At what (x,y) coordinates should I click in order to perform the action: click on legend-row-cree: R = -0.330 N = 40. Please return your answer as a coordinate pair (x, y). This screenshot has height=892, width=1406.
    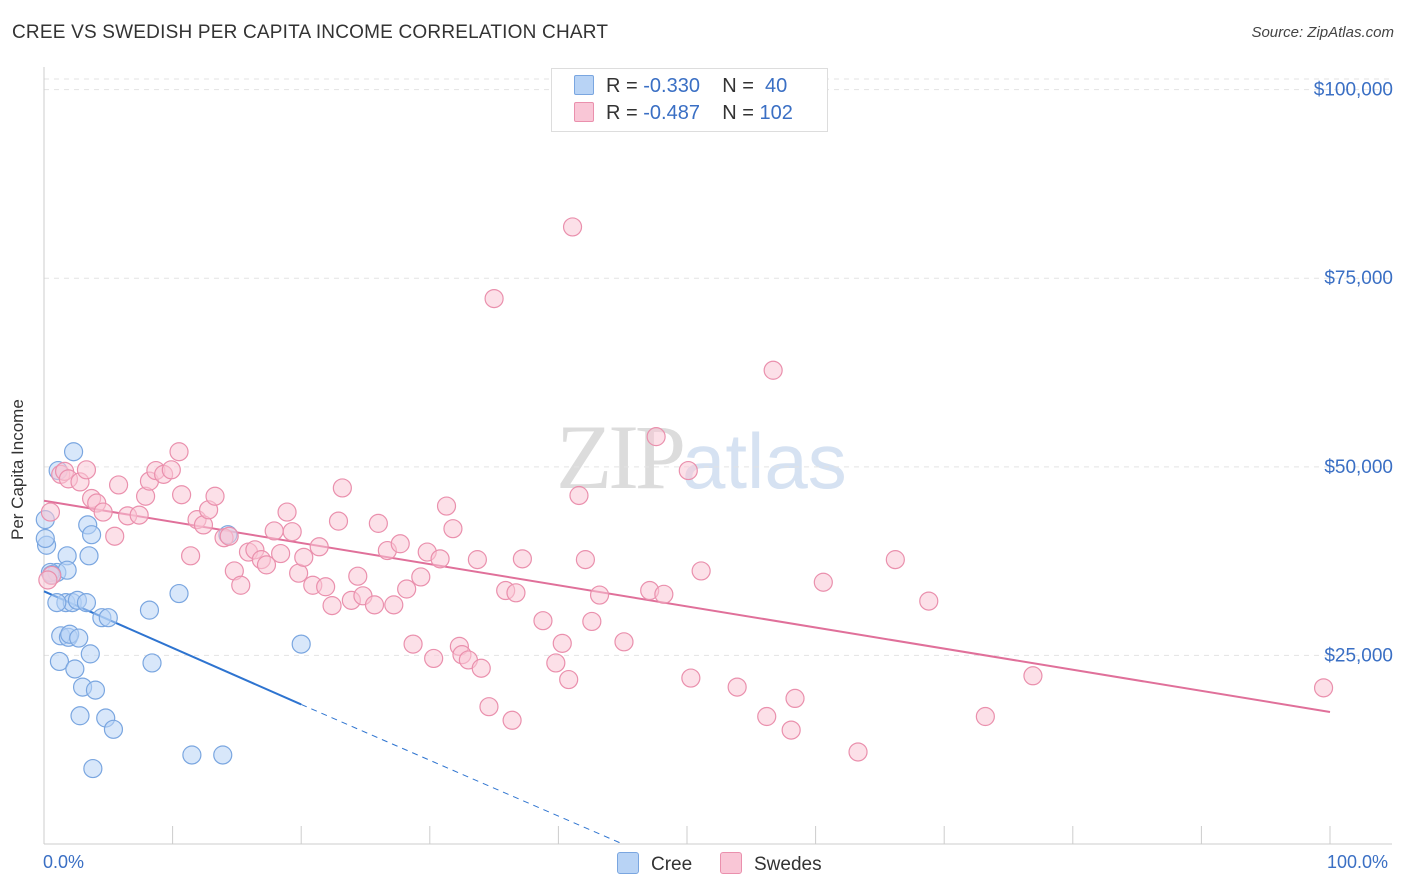
    Looking at the image, I should click on (680, 87).